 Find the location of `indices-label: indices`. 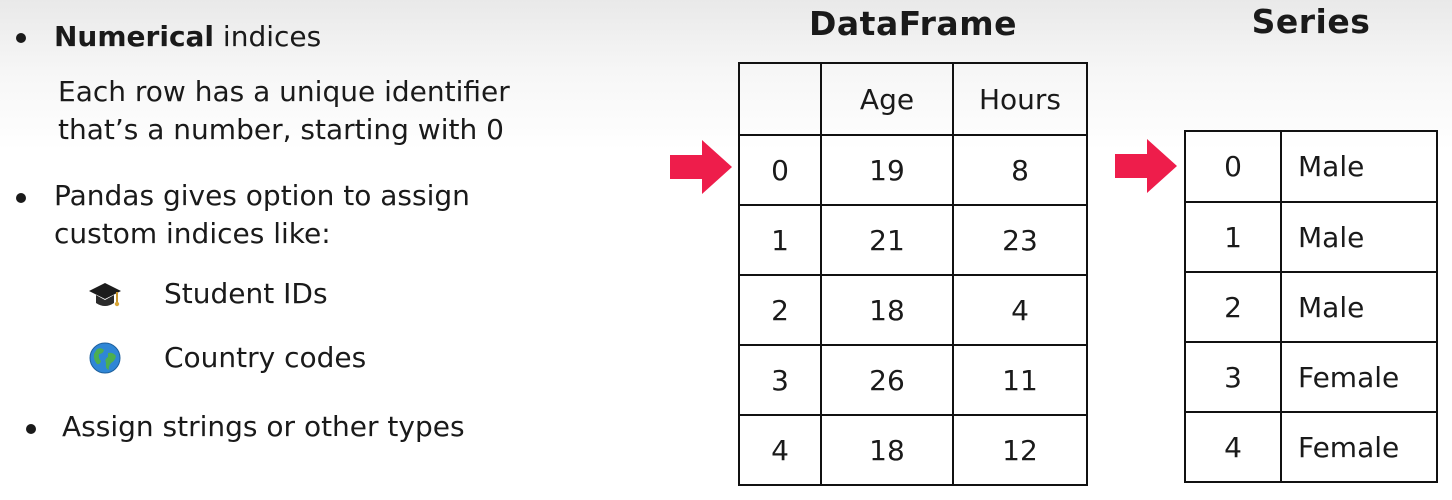

indices-label: indices is located at coordinates (268, 36).